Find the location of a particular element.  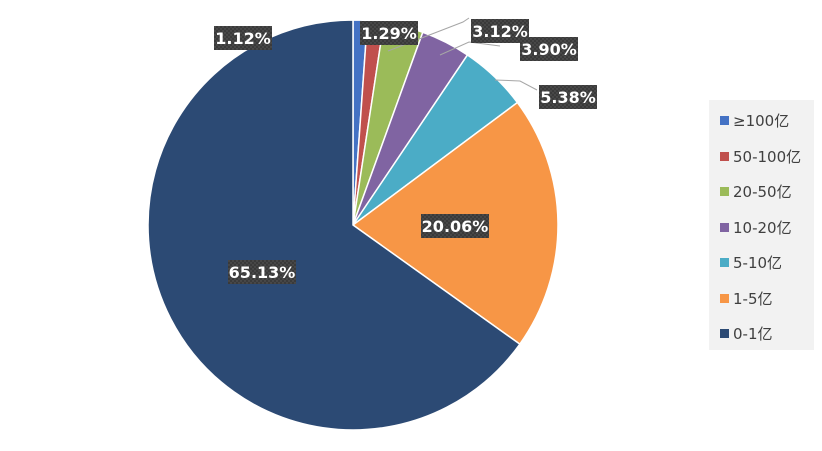

legend-item: 0-1亿 is located at coordinates (746, 333).